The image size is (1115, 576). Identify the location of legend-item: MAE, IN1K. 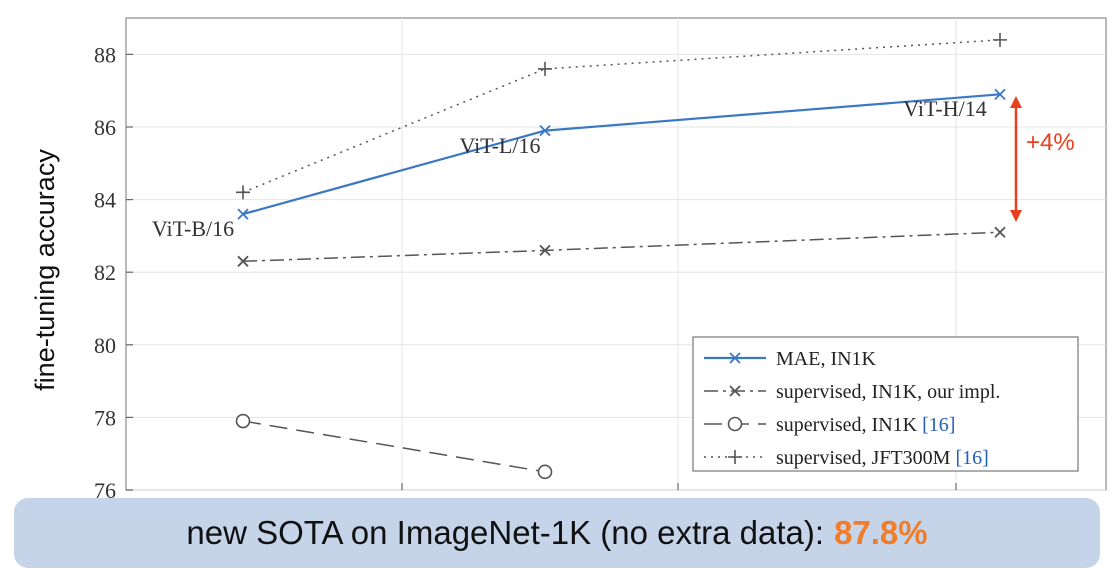
(790, 359).